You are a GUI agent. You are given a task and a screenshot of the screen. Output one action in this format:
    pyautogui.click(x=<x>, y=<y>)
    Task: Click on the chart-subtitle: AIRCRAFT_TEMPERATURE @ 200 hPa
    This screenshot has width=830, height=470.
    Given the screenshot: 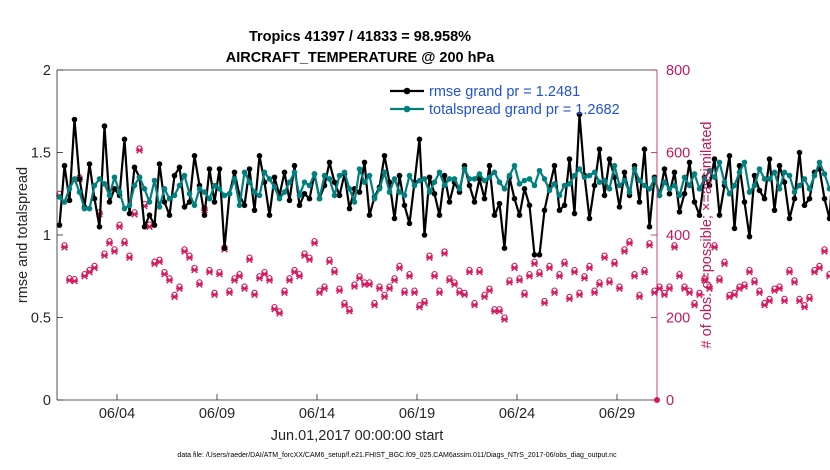 What is the action you would take?
    pyautogui.click(x=360, y=58)
    